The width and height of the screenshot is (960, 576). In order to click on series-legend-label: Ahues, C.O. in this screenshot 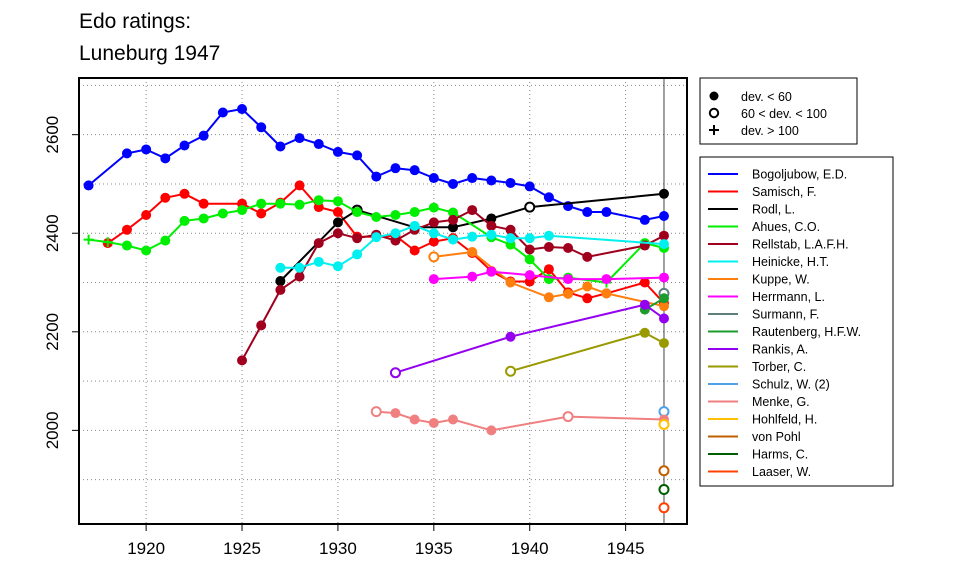, I will do `click(786, 227)`.